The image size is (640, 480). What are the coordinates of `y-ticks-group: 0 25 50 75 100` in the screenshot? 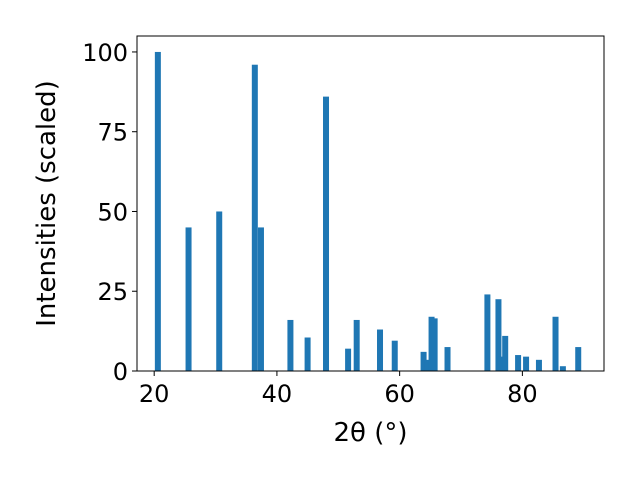 It's located at (109, 212).